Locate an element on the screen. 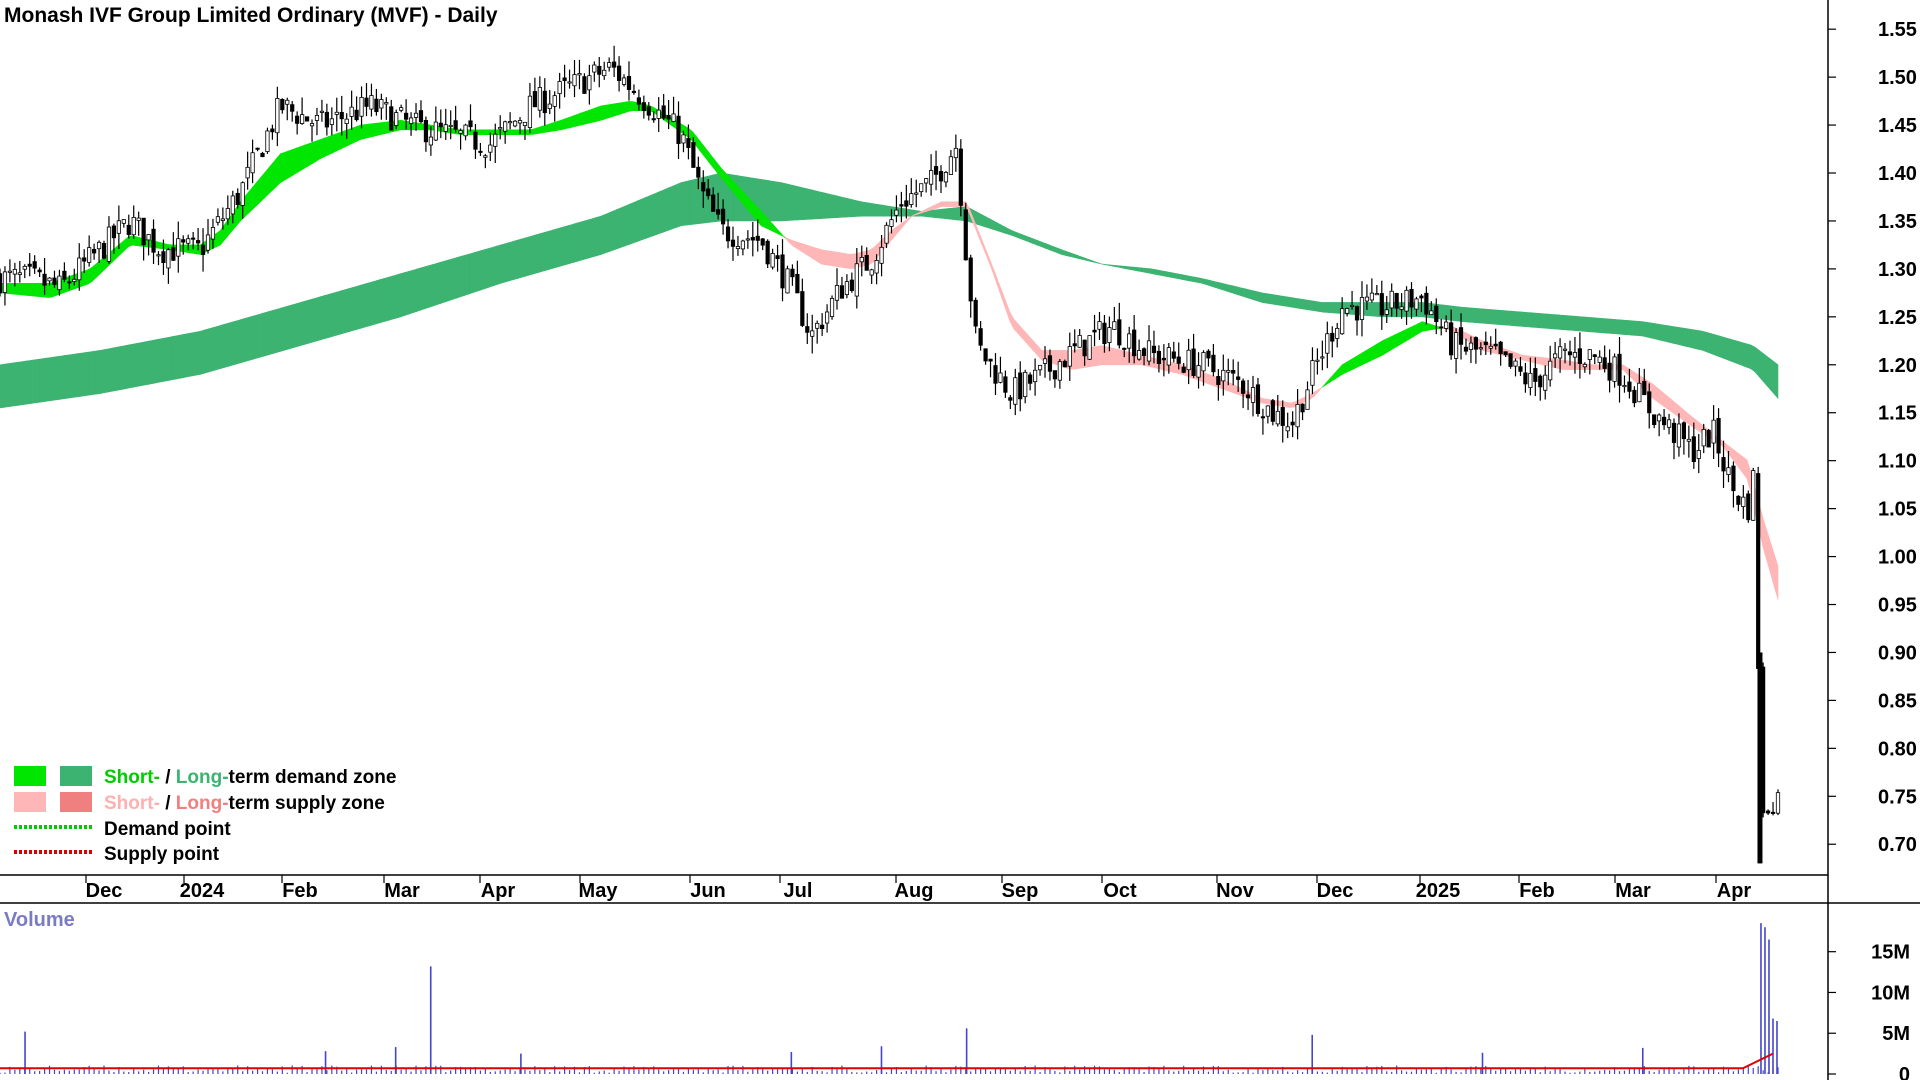 This screenshot has width=1920, height=1080. legend-supply-rest: term supply zone is located at coordinates (307, 803).